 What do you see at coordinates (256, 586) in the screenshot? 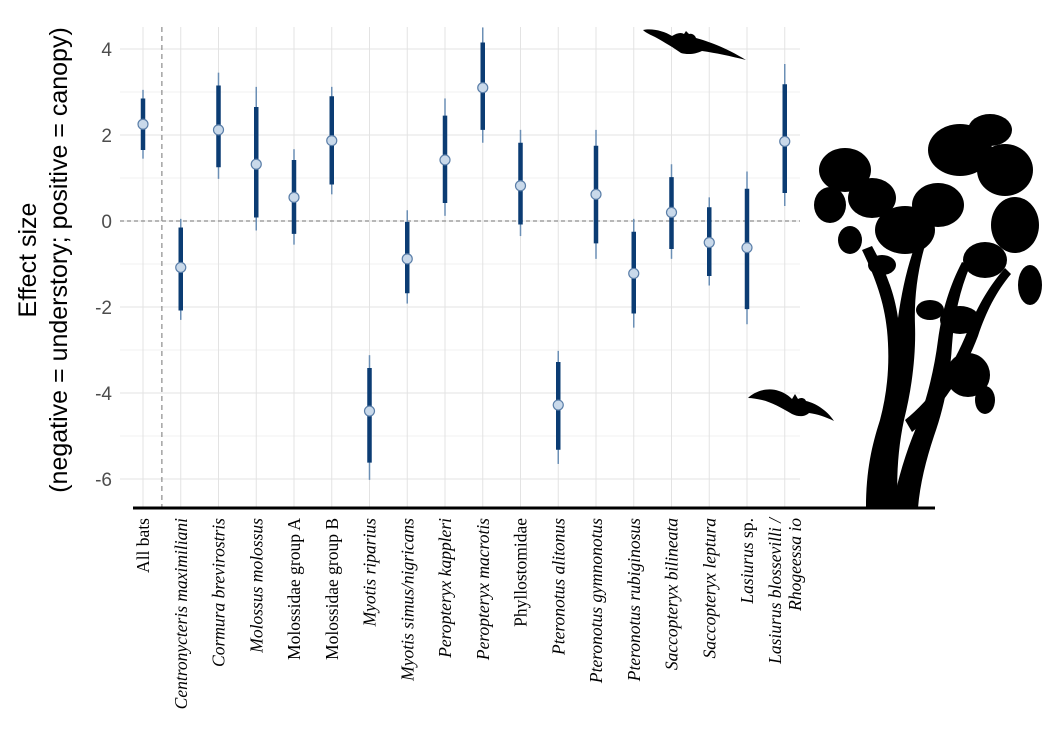
I see `x-tick-label: Molossus molossus` at bounding box center [256, 586].